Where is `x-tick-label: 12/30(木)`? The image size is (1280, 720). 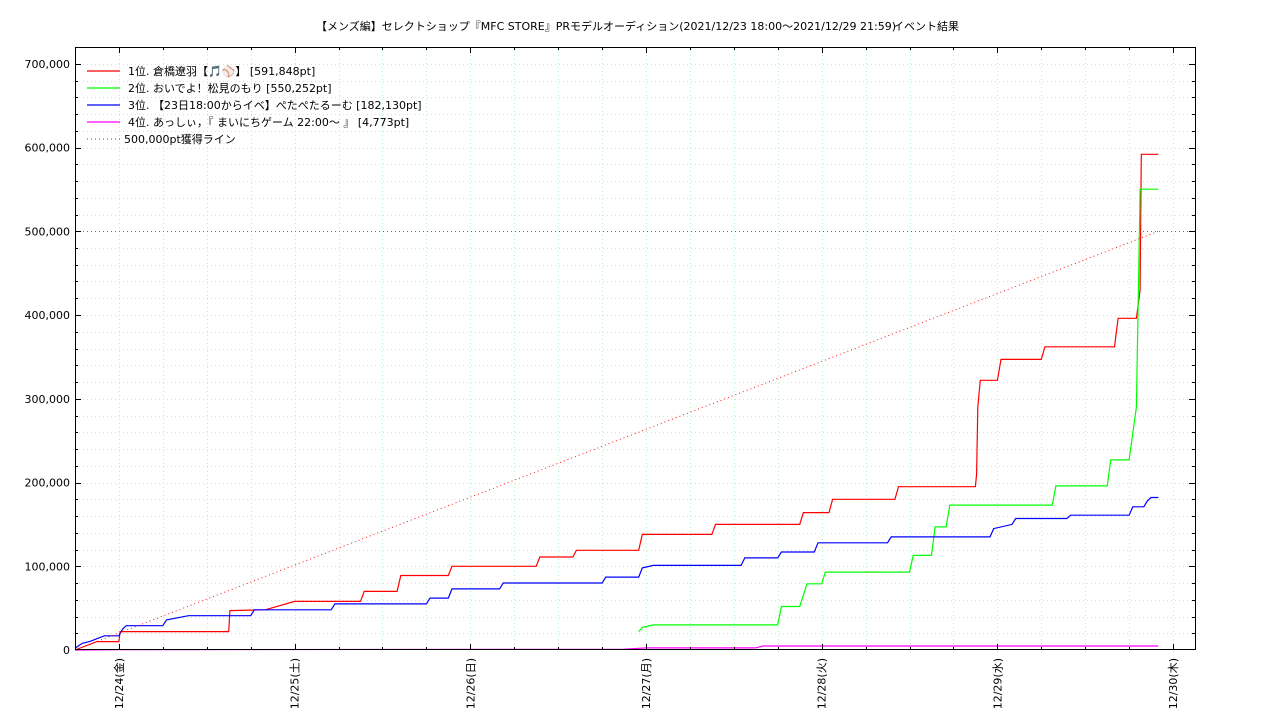 x-tick-label: 12/30(木) is located at coordinates (1173, 683).